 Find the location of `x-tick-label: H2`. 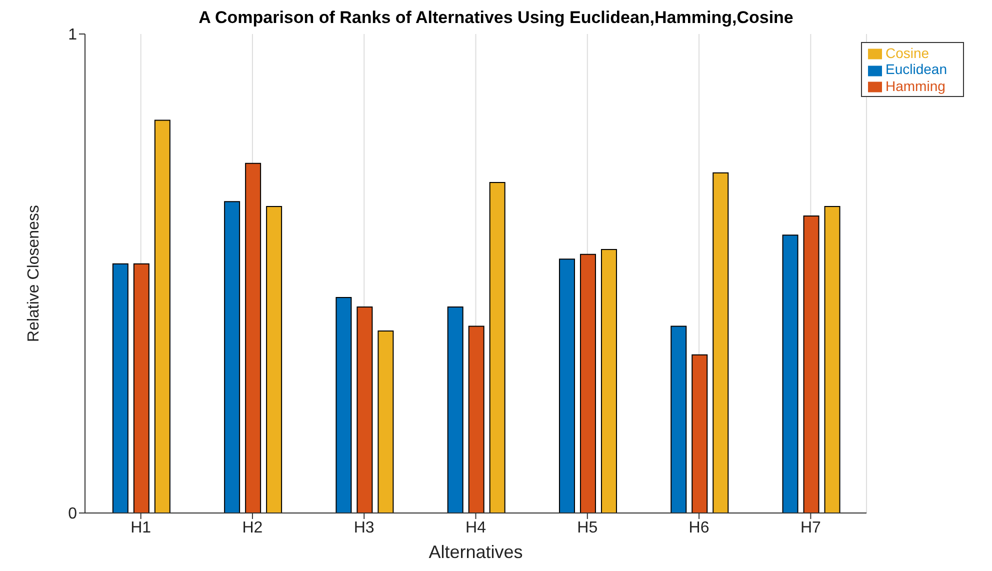

x-tick-label: H2 is located at coordinates (252, 527).